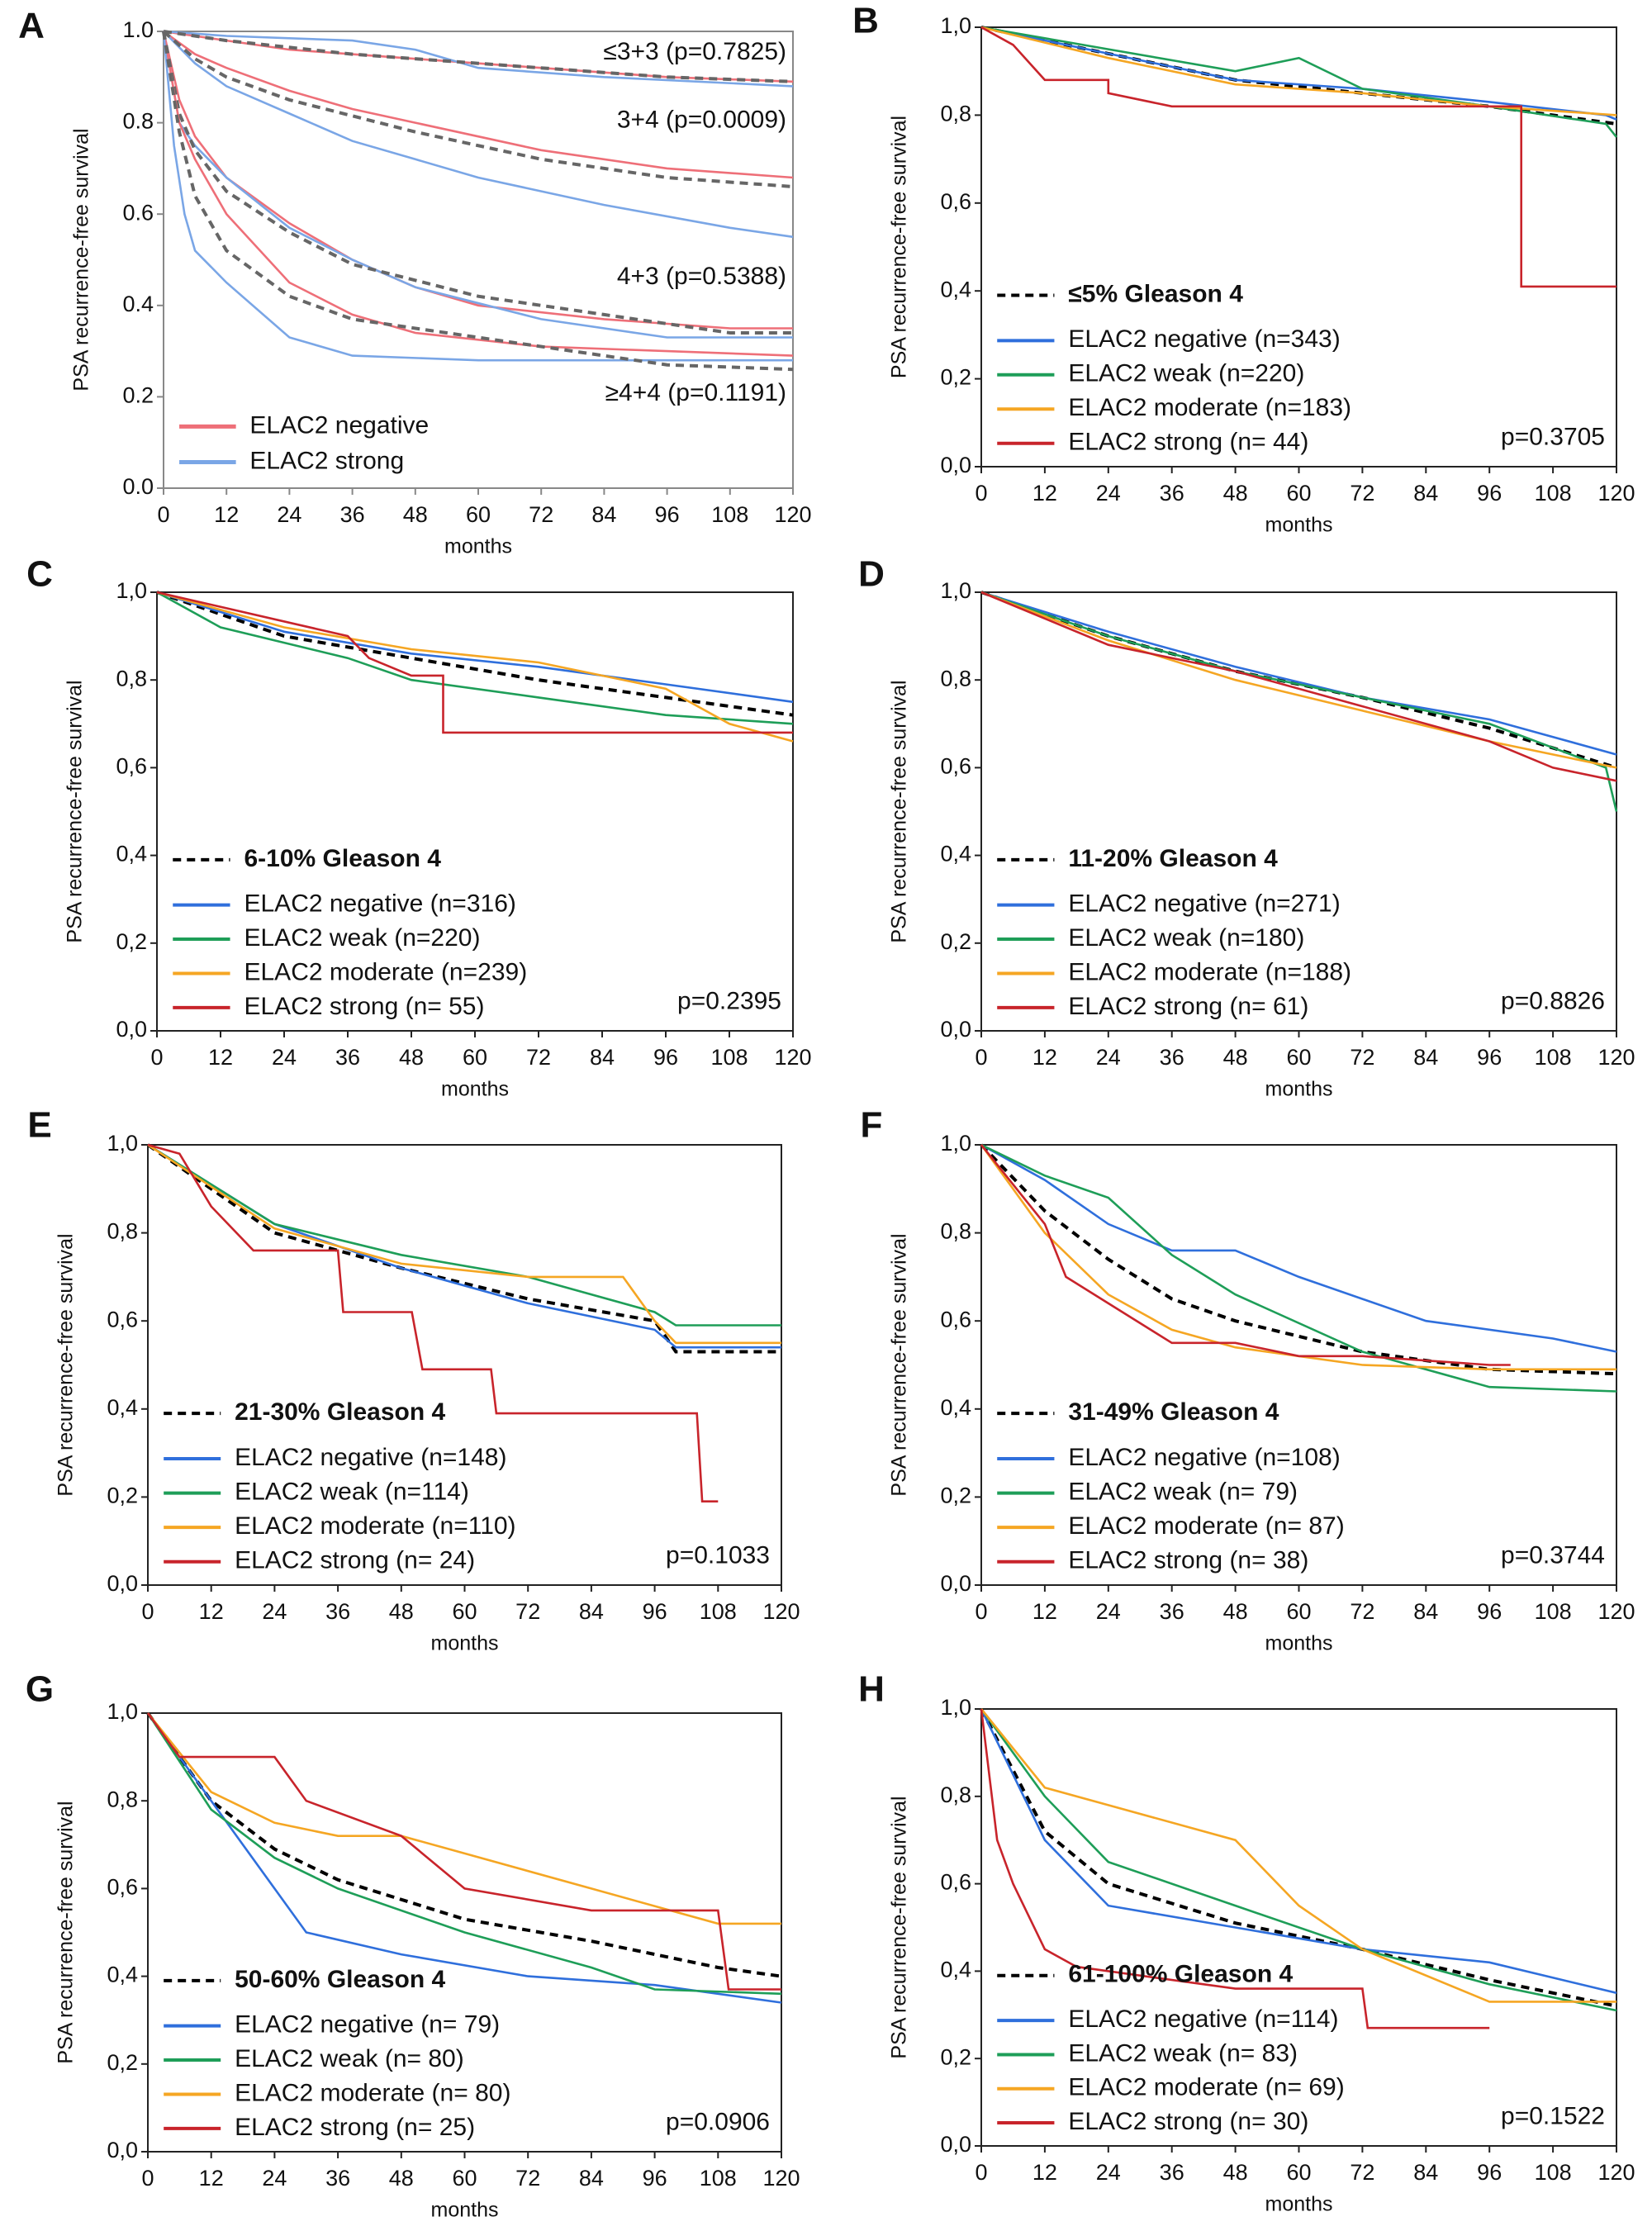 The width and height of the screenshot is (1652, 2231). I want to click on y-tick-label: 0.0, so click(138, 486).